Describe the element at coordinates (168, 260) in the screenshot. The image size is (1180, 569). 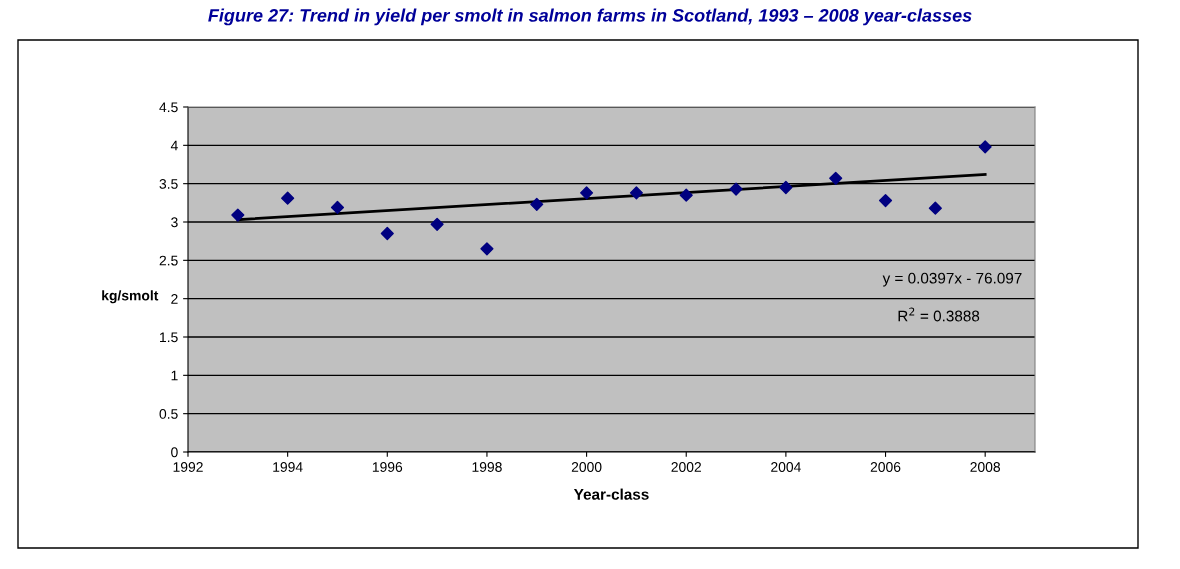
I see `y-tick-label: 2.5` at that location.